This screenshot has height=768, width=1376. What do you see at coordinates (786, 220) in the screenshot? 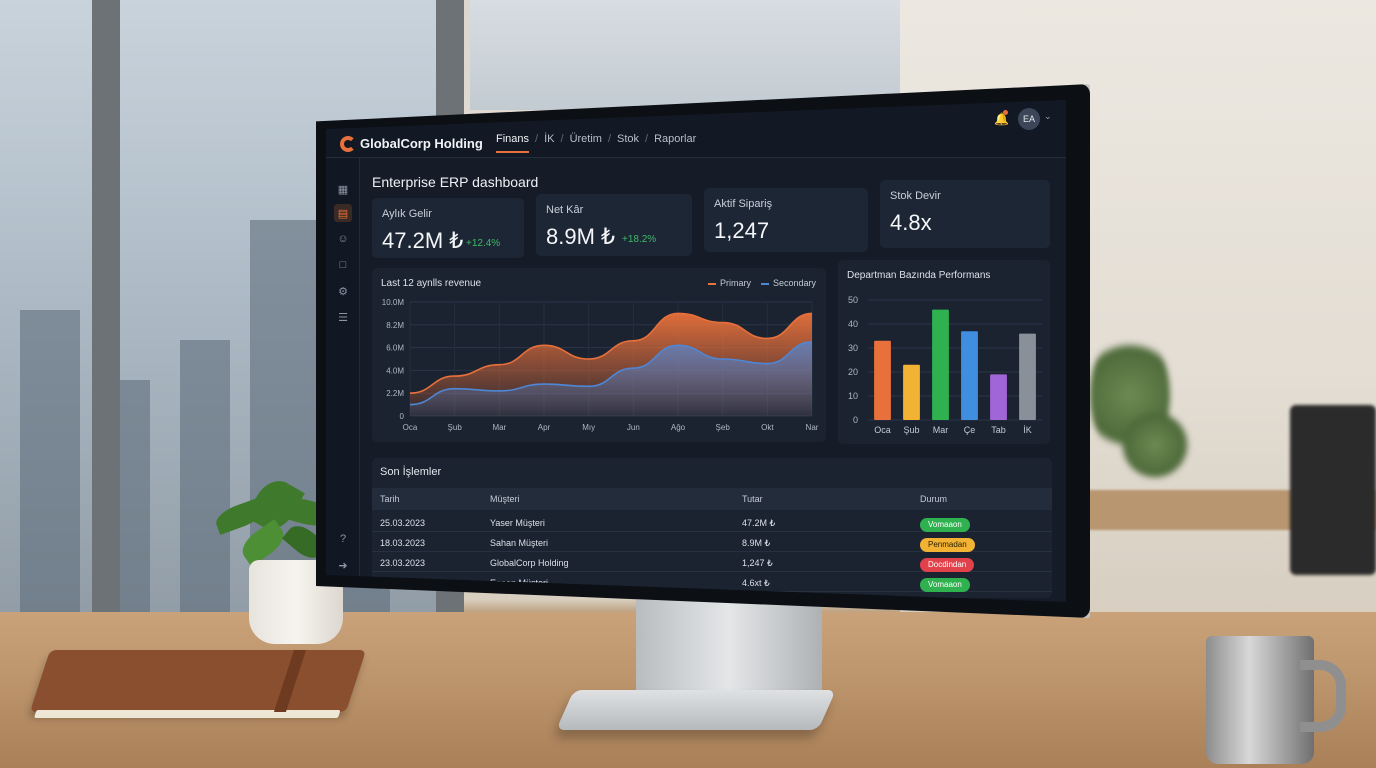
I see `kpi-card: Aktif Sipariş 1,247` at bounding box center [786, 220].